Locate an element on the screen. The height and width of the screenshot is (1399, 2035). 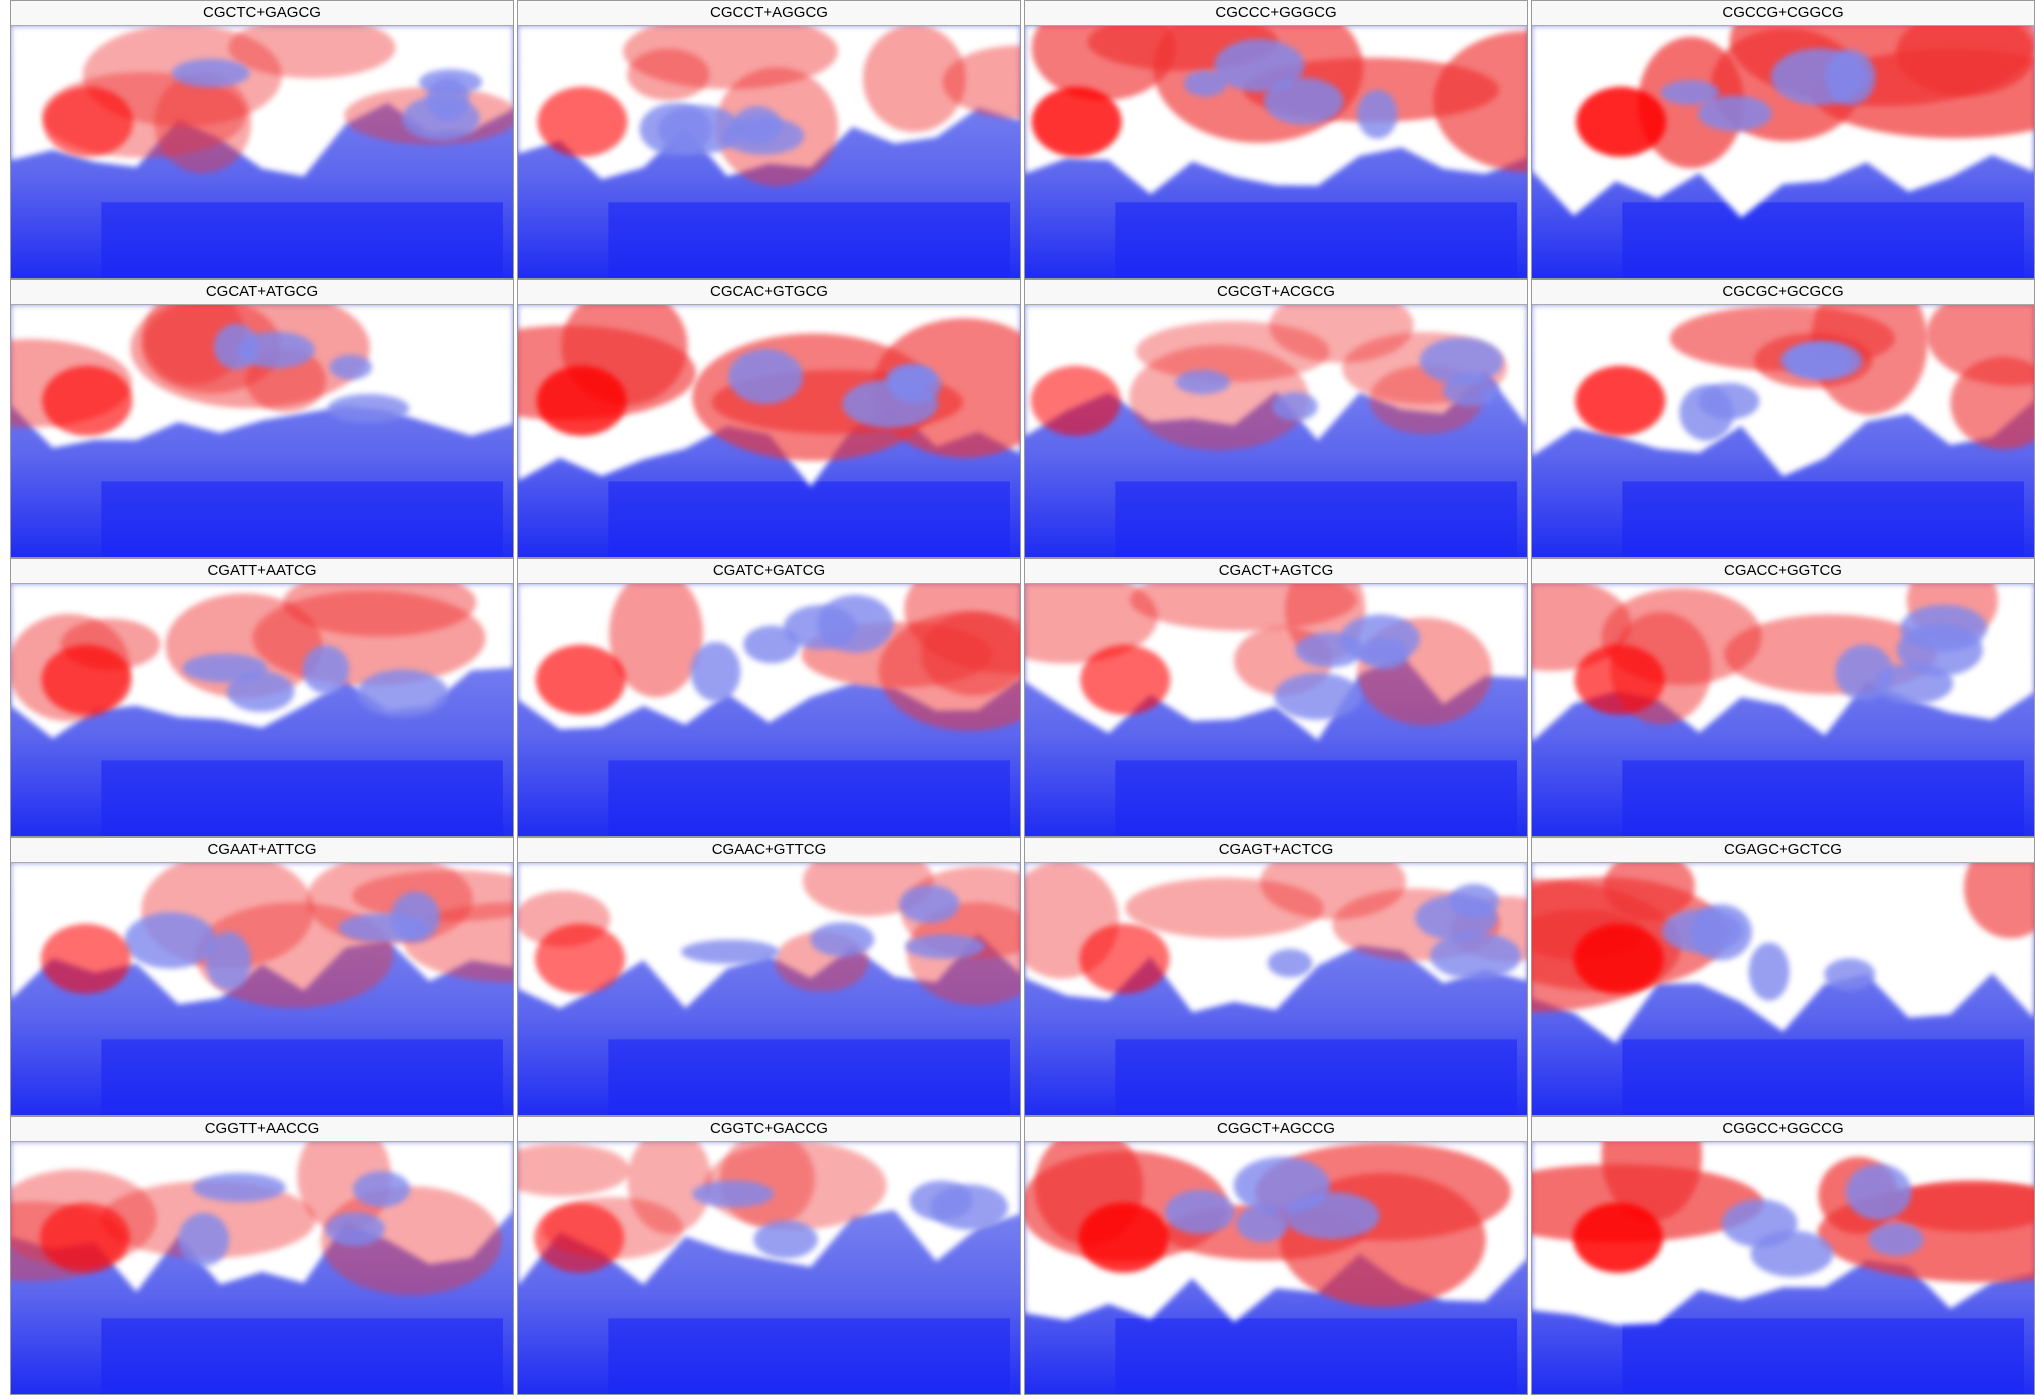
panel-label: CGCCC+GGGCG is located at coordinates (1276, 13).